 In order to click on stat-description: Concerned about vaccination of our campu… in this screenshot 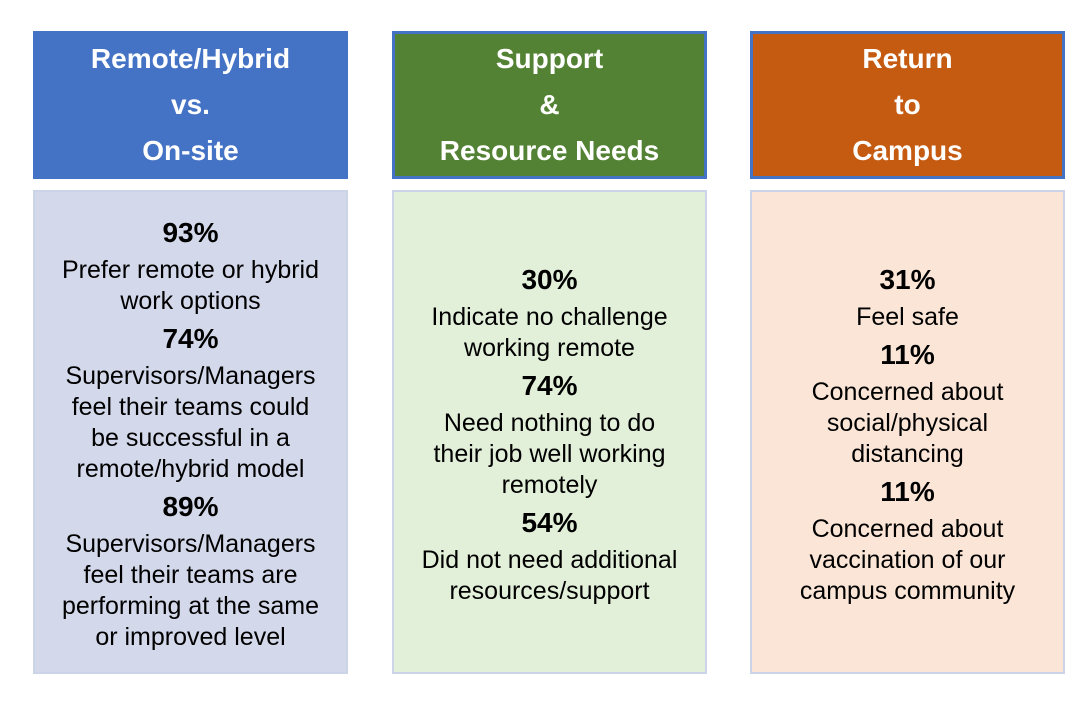, I will do `click(907, 559)`.